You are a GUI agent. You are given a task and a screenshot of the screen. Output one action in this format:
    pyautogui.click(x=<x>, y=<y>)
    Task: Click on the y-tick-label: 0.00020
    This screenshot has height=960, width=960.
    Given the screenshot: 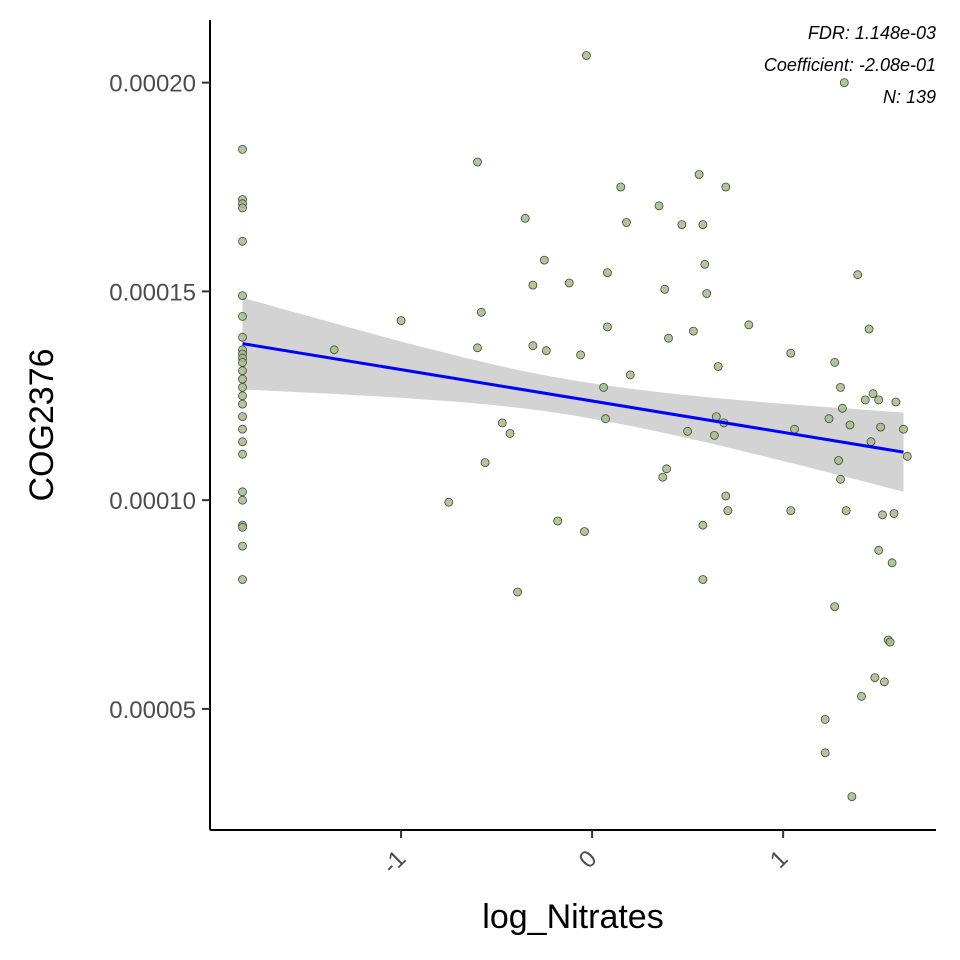 What is the action you would take?
    pyautogui.click(x=152, y=84)
    